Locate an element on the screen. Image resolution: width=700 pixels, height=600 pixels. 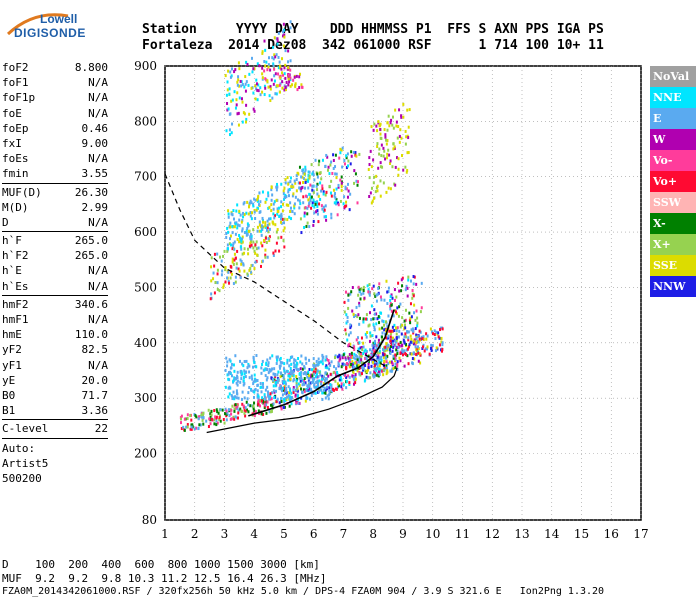
x-tick-label: 5 is located at coordinates (284, 534).